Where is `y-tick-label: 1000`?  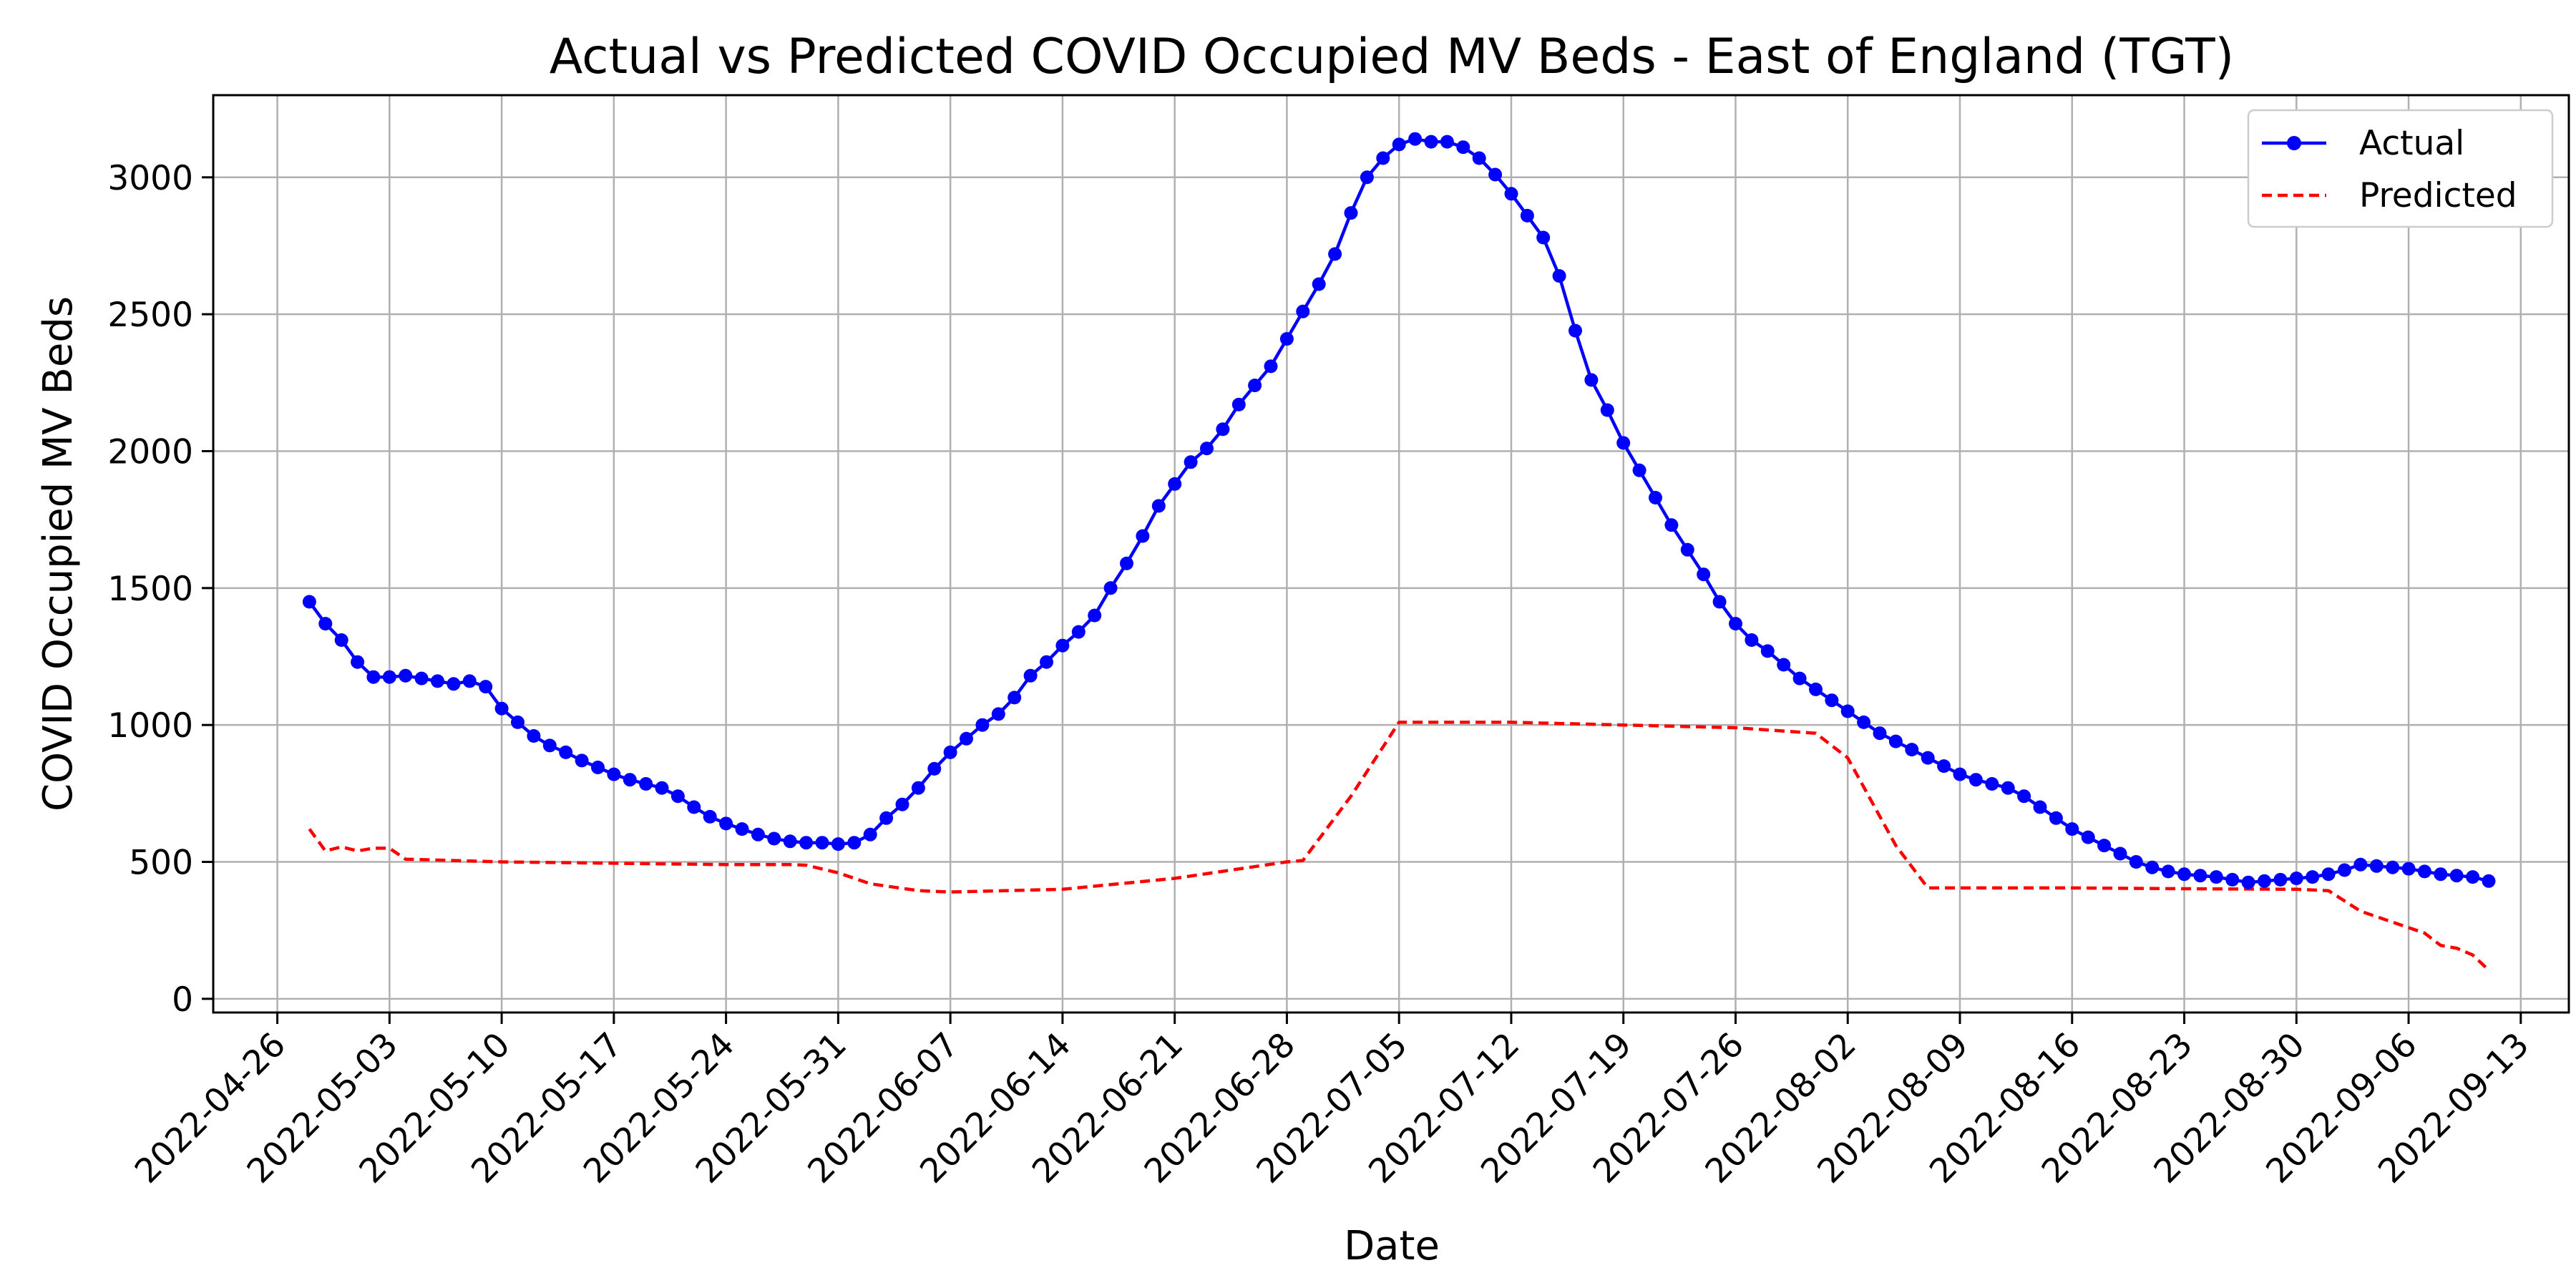 y-tick-label: 1000 is located at coordinates (150, 726).